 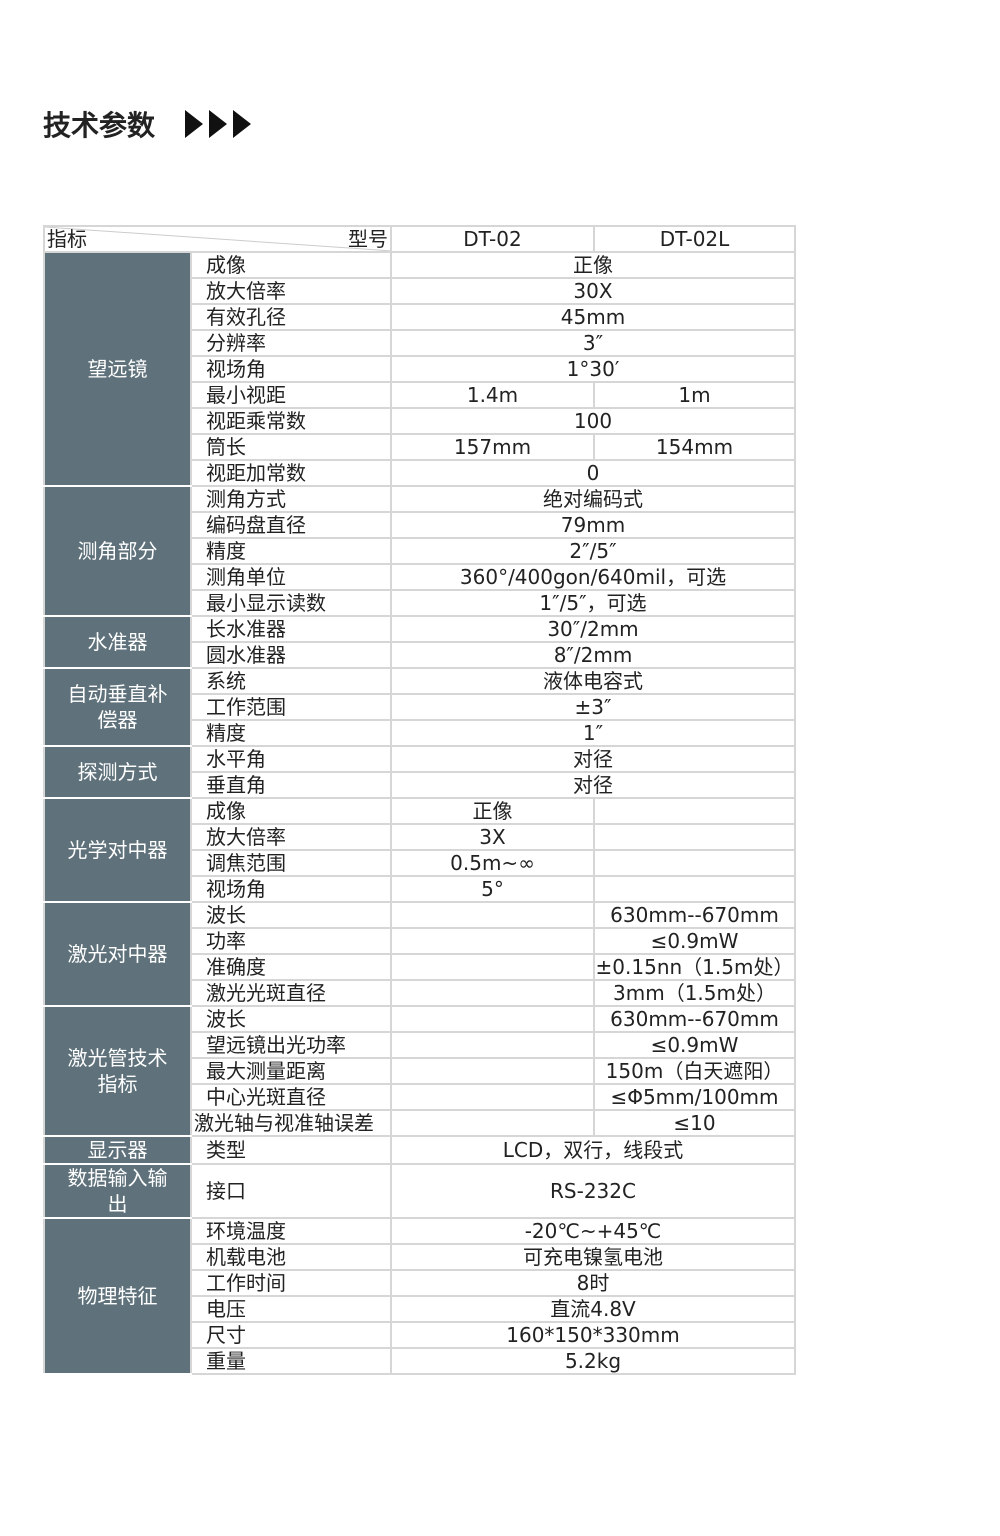 I want to click on param-name: 有效孔径, so click(x=291, y=317).